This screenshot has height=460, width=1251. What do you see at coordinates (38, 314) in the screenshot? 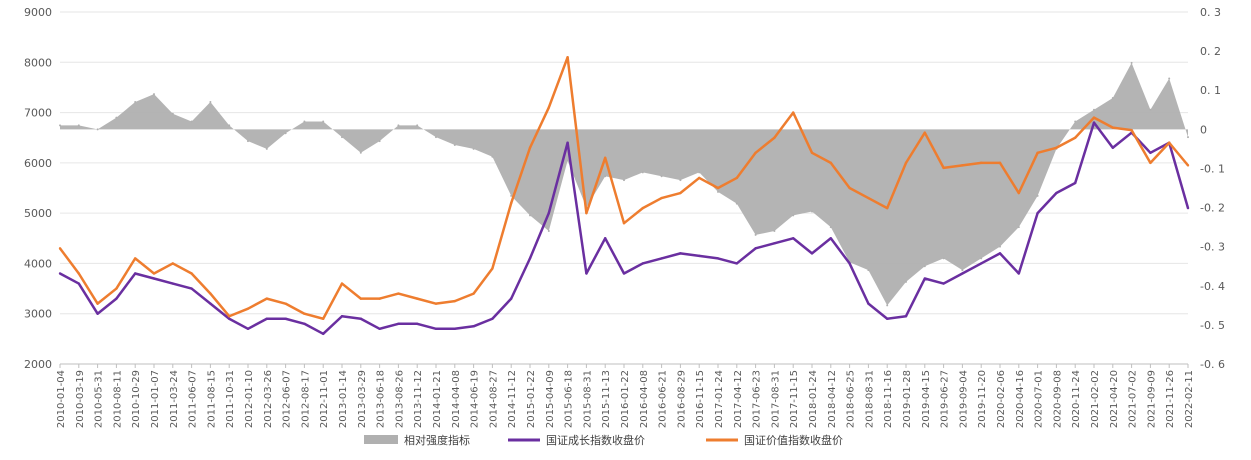
I see `y-left-tick-label: 3000` at bounding box center [38, 314].